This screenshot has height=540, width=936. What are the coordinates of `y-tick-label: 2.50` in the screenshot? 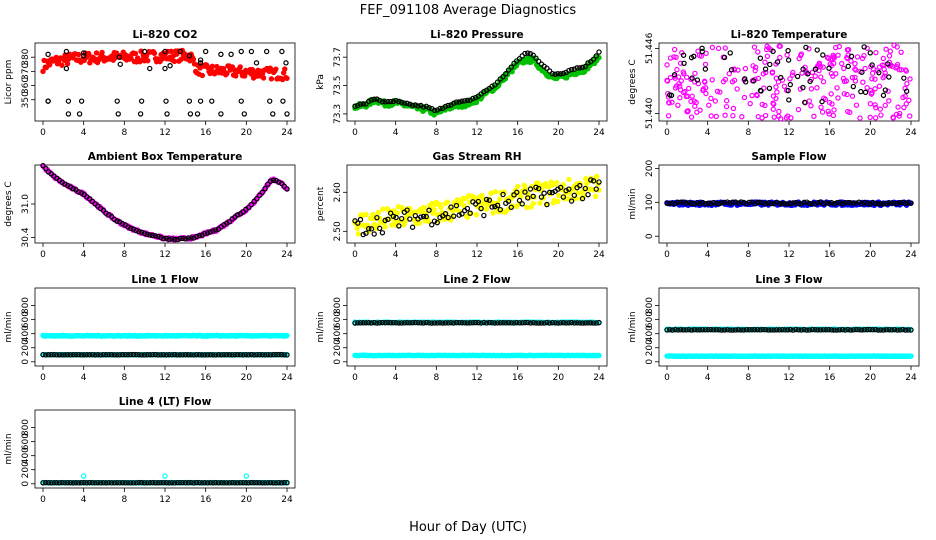 It's located at (338, 231).